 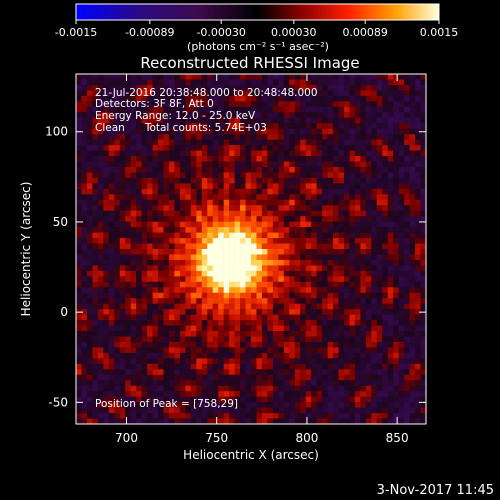 What do you see at coordinates (56, 132) in the screenshot?
I see `y-tick-label: 100` at bounding box center [56, 132].